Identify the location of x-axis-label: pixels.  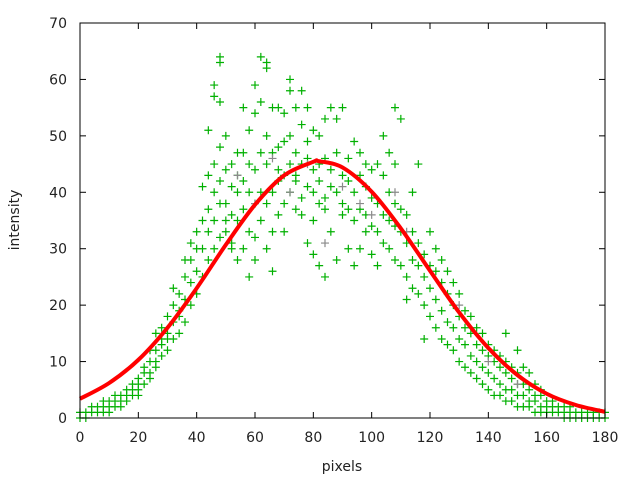
(342, 467).